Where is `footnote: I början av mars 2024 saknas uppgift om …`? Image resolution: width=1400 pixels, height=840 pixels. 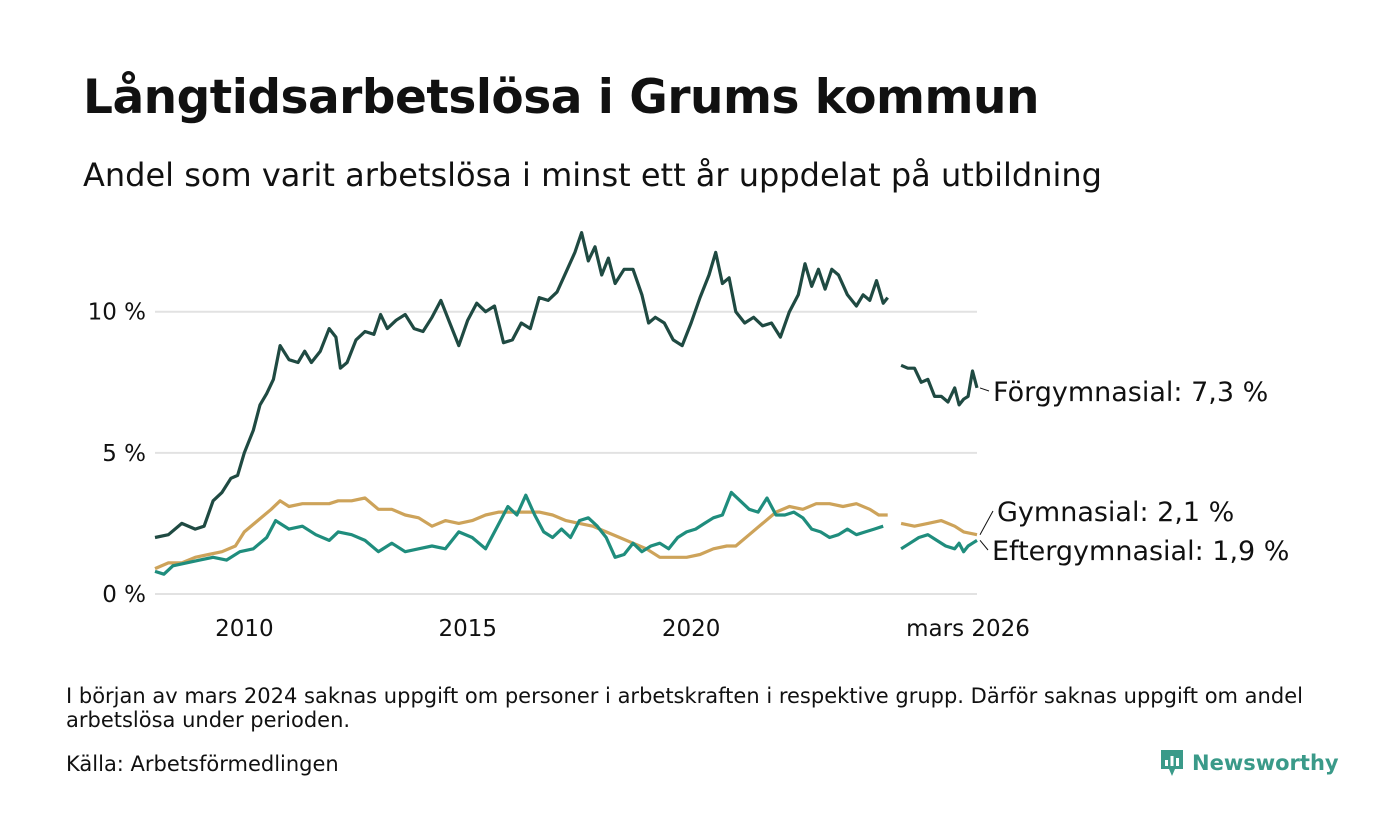 footnote: I början av mars 2024 saknas uppgift om … is located at coordinates (684, 708).